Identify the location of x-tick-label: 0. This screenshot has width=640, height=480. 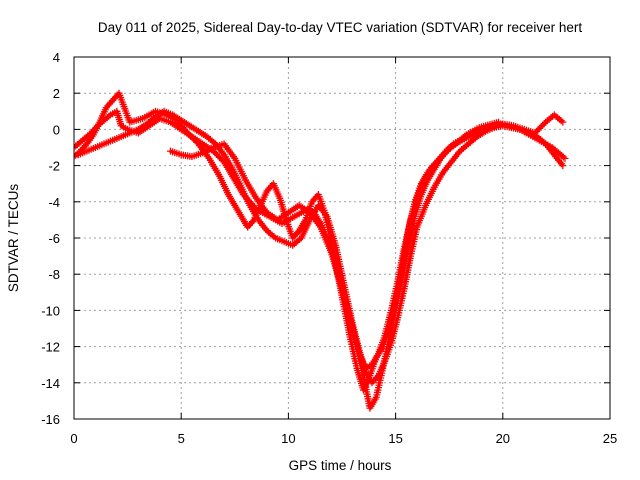
(73, 438).